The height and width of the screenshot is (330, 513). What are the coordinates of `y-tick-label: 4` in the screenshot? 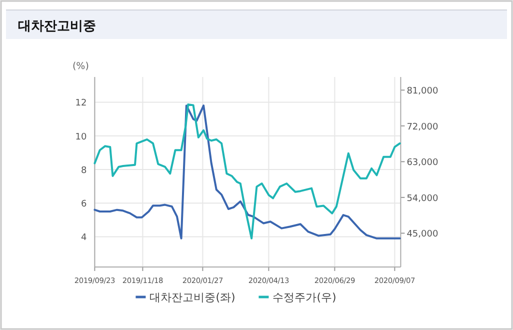 It's located at (83, 238).